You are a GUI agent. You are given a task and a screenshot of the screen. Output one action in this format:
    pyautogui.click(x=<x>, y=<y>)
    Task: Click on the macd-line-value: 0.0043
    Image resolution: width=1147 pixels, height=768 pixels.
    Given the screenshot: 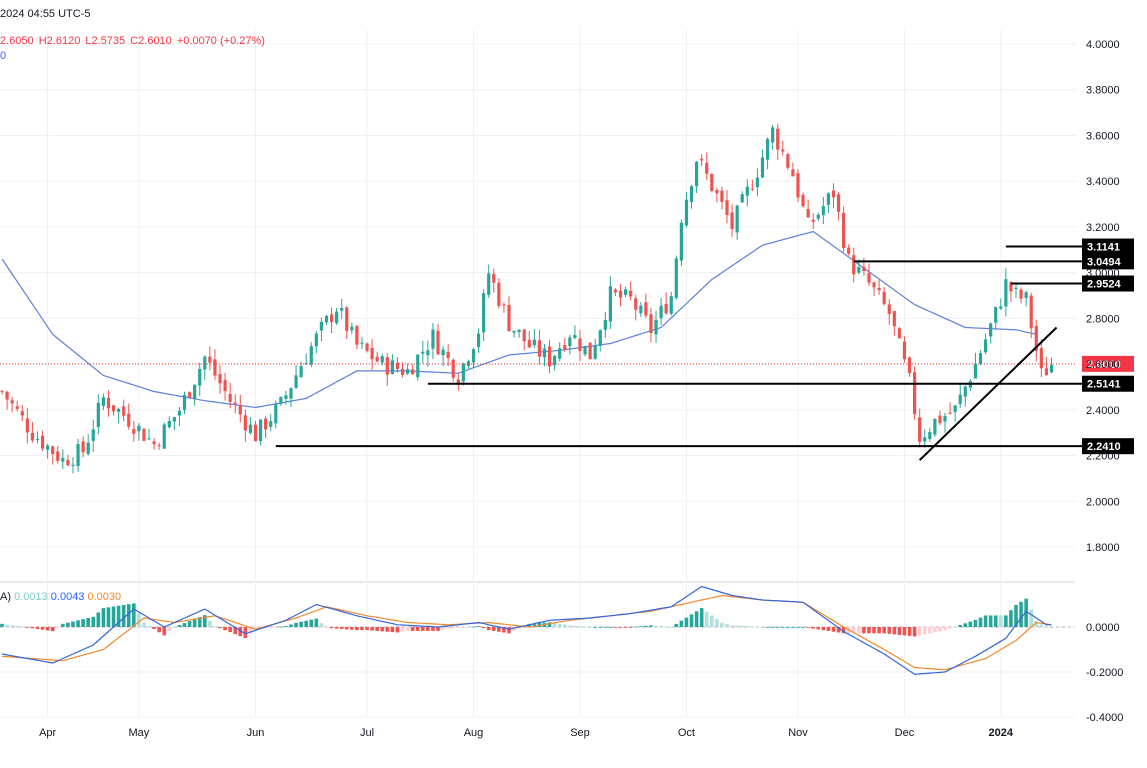 What is the action you would take?
    pyautogui.click(x=67, y=597)
    